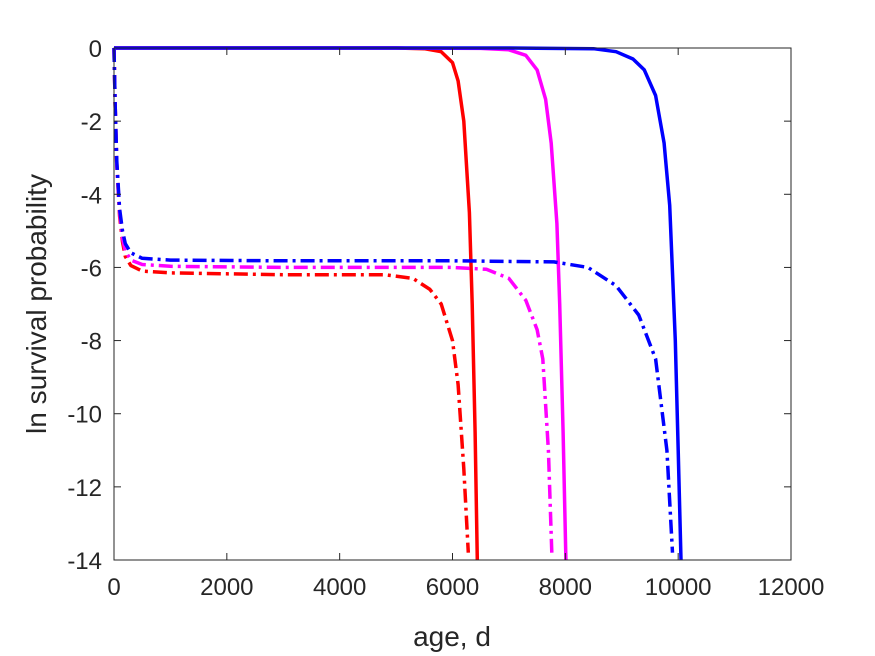 This screenshot has width=875, height=656. I want to click on y-tick-label: -8, so click(91, 342).